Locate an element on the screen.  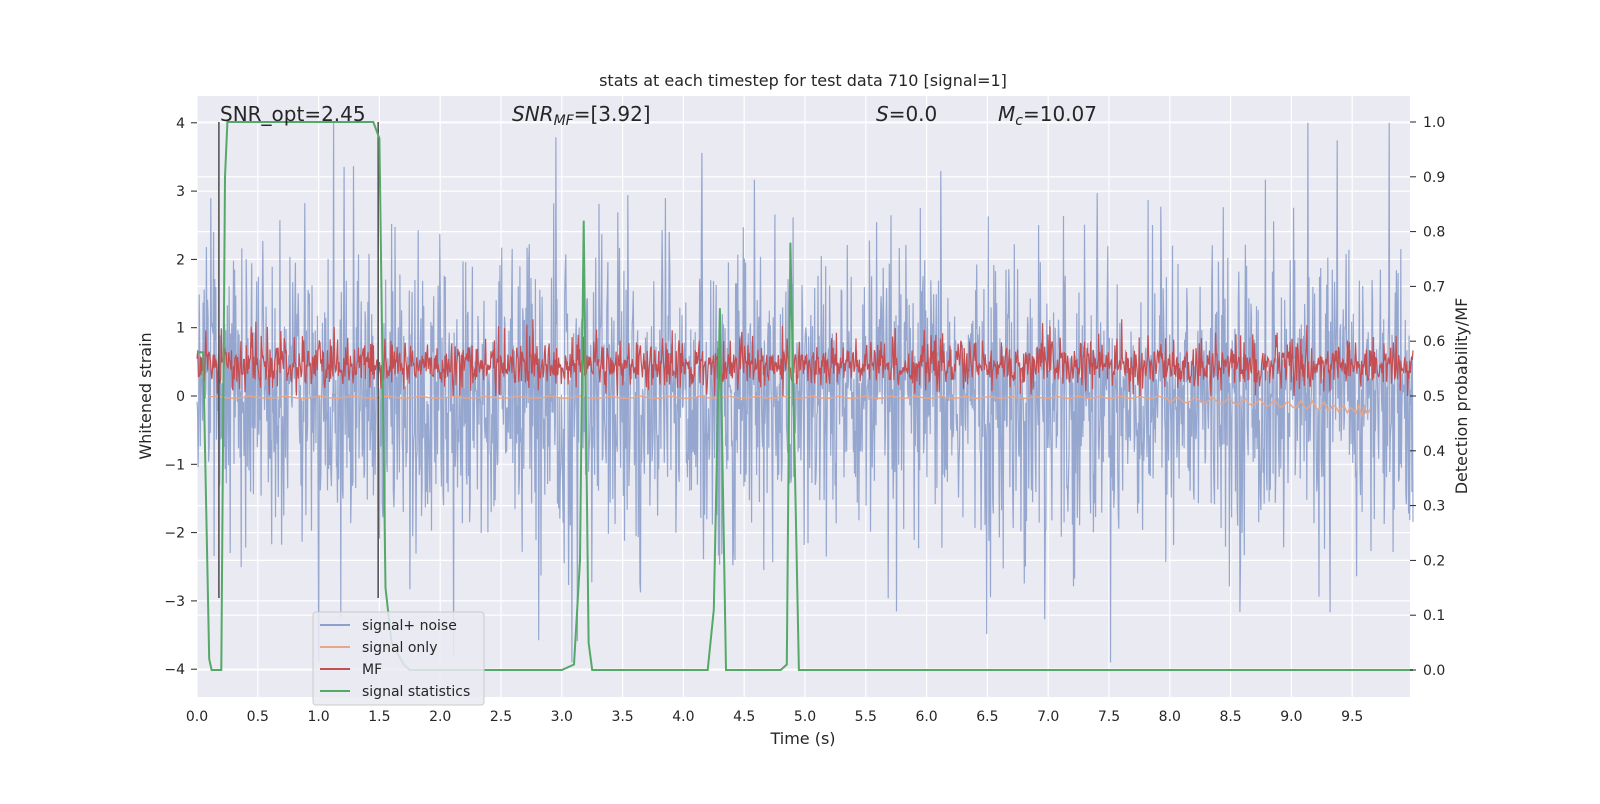
s-annotation: S=0.0 is located at coordinates (906, 114).